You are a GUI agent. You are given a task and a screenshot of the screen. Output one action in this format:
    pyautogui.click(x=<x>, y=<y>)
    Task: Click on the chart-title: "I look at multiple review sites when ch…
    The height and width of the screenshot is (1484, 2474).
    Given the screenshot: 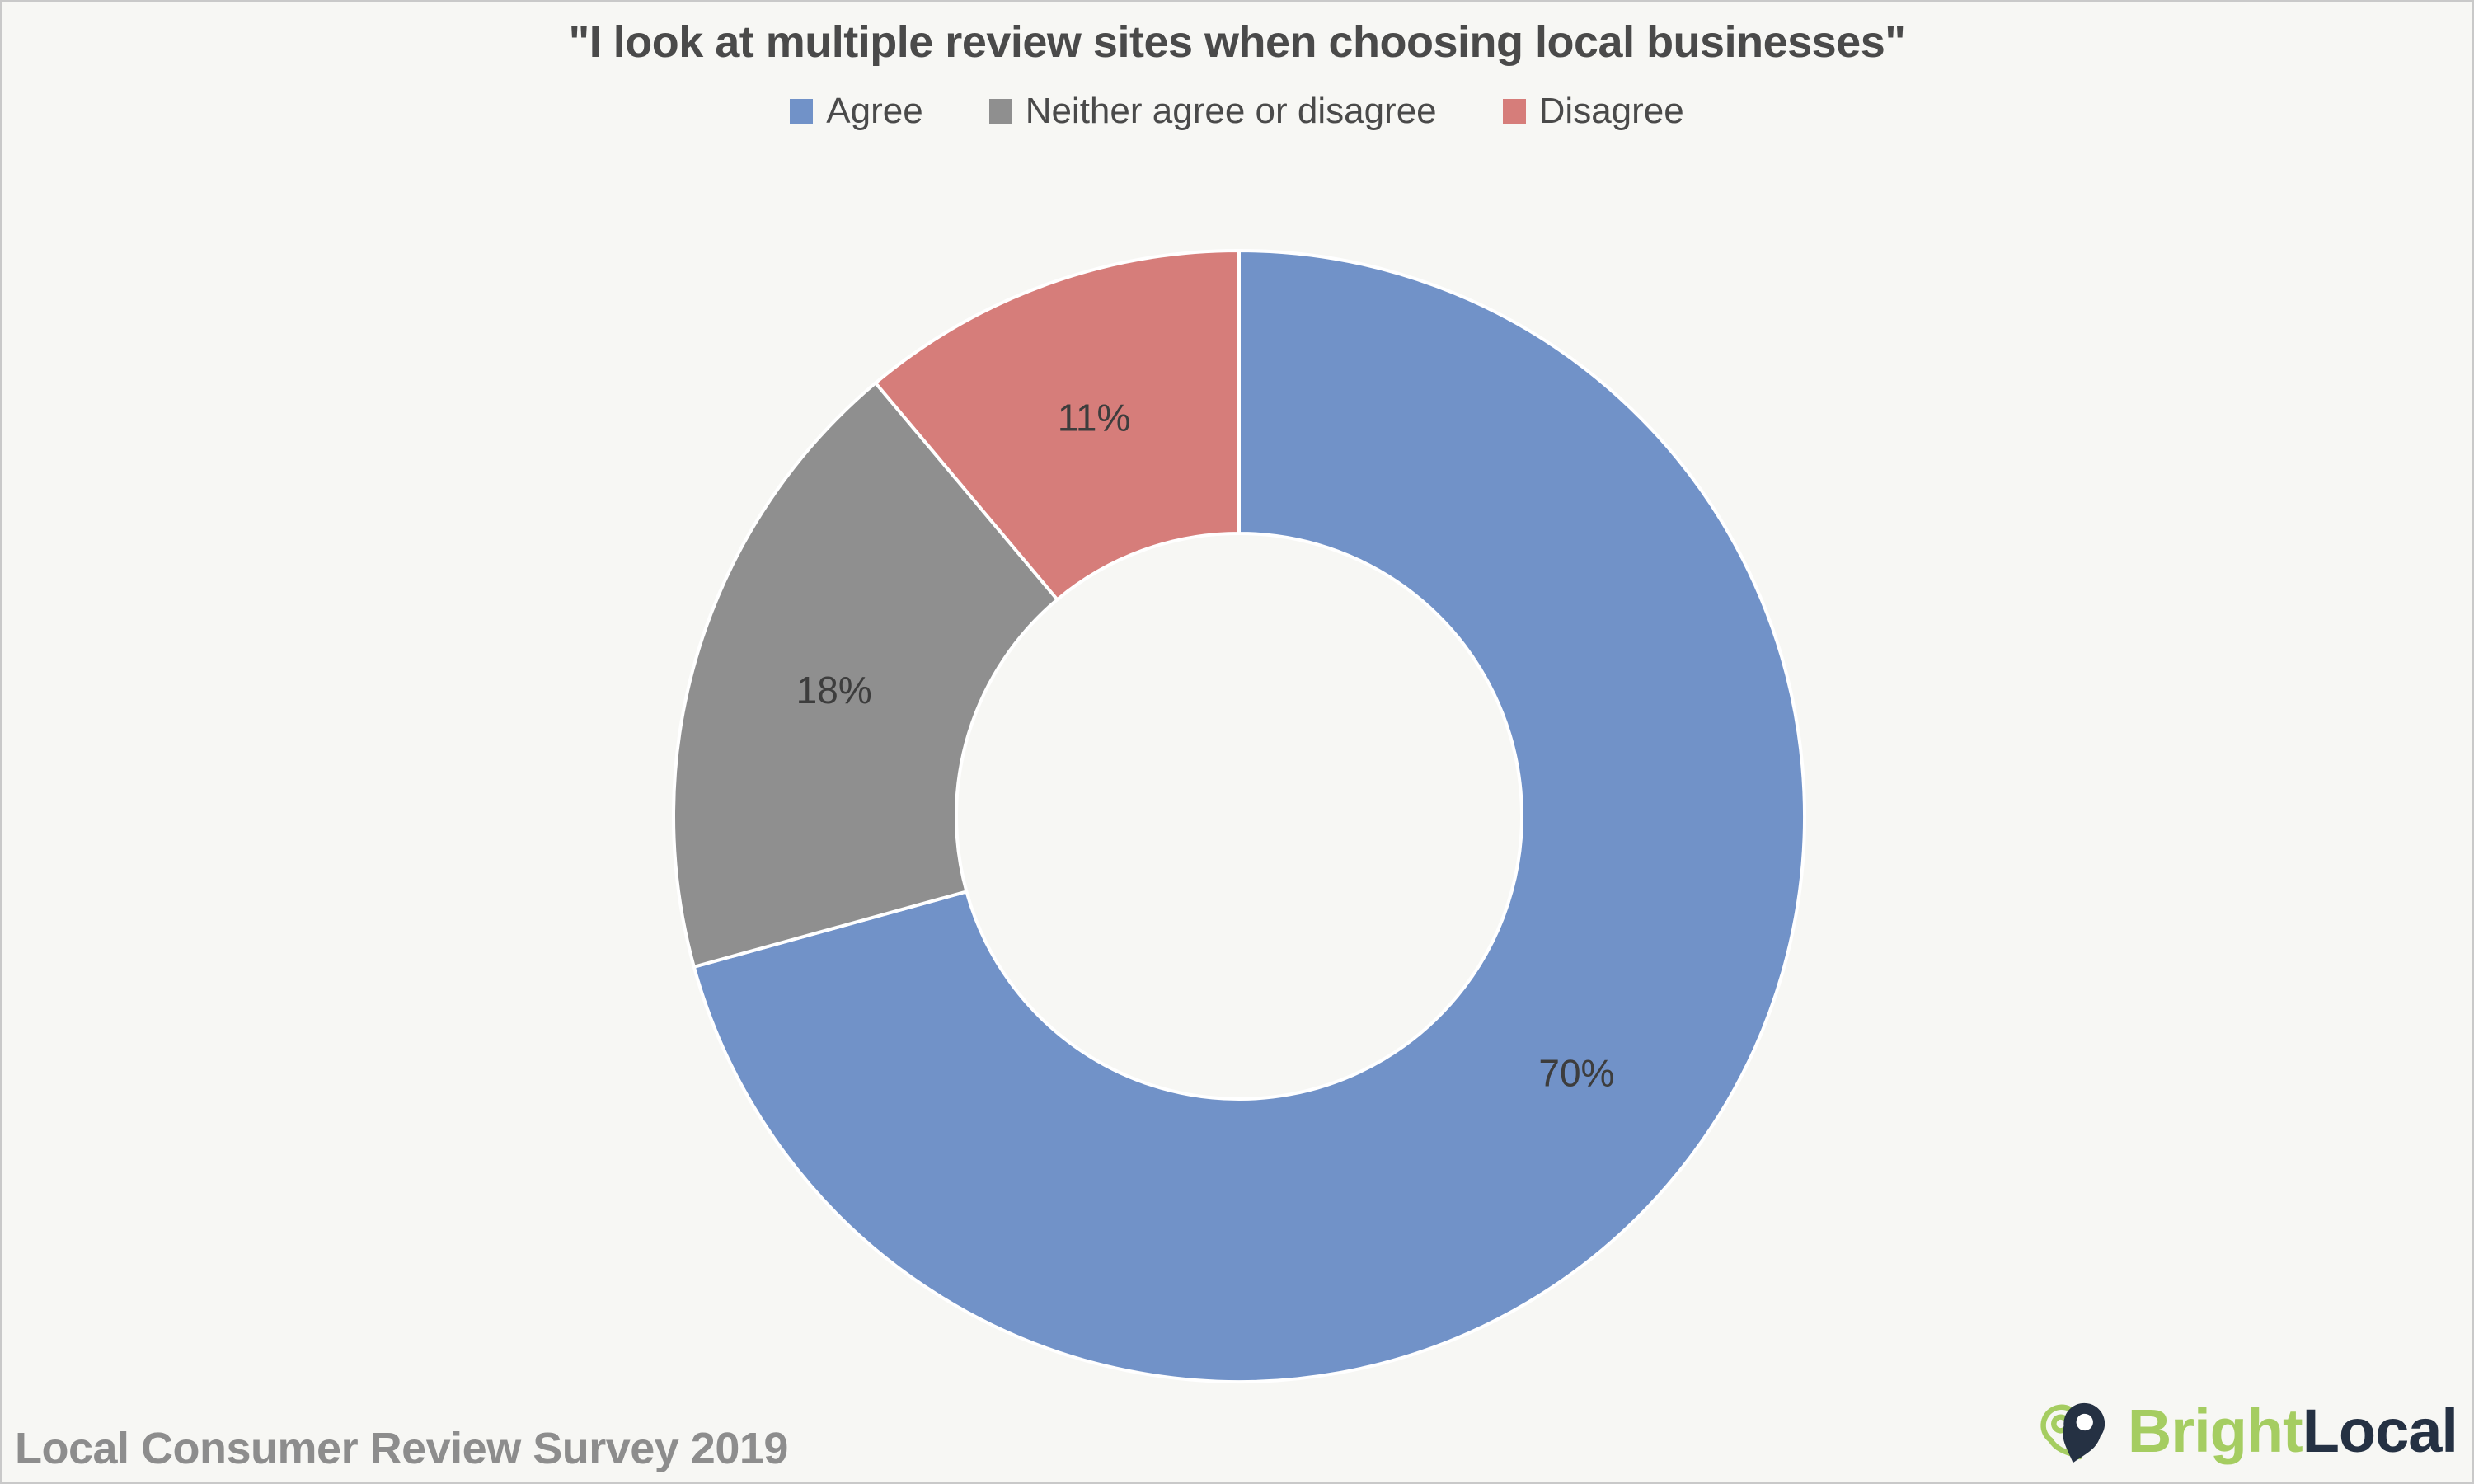 What is the action you would take?
    pyautogui.click(x=1237, y=42)
    